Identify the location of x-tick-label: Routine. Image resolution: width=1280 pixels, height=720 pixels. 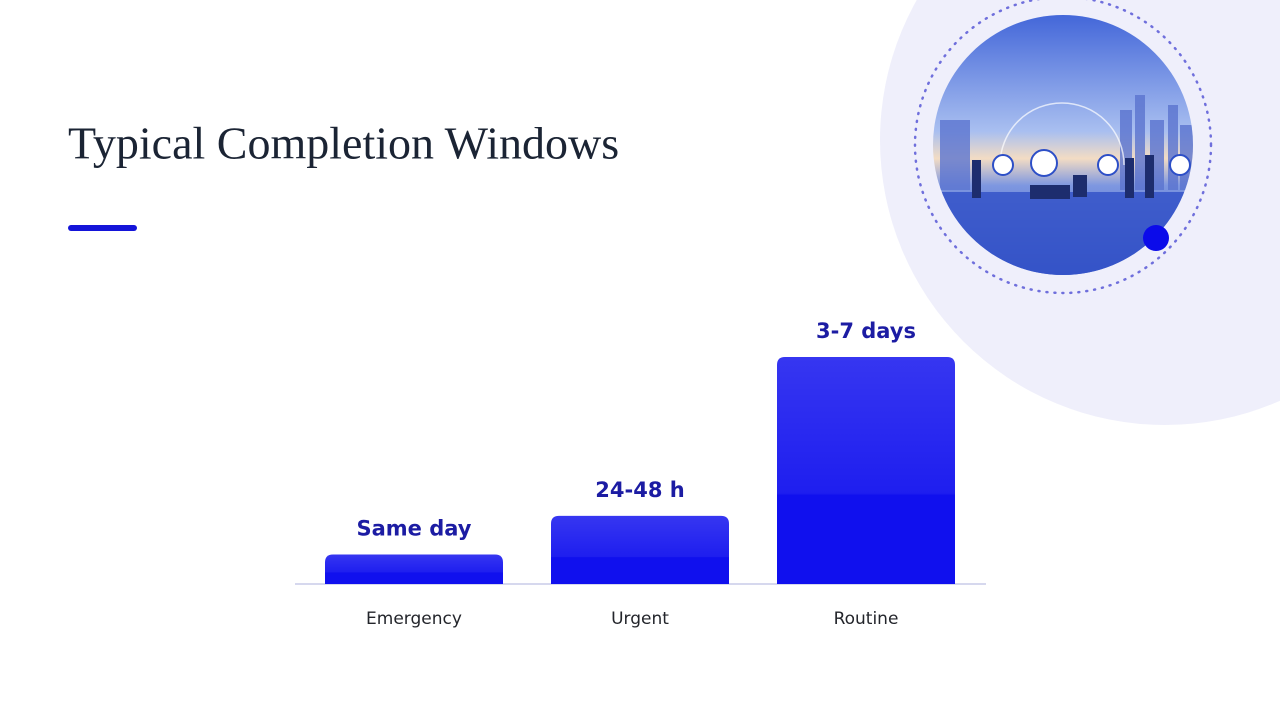
(866, 619).